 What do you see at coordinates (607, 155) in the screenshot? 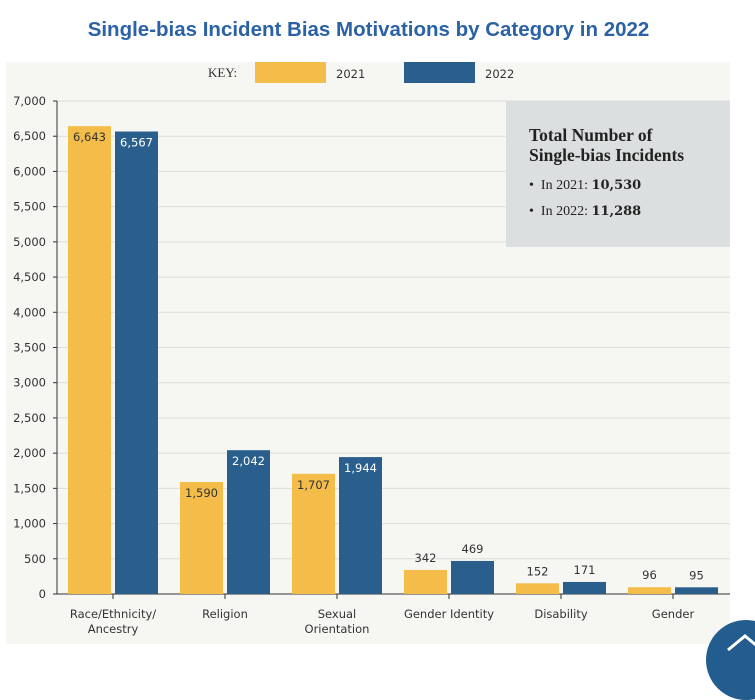
I see `annotation-heading-line2: Single-bias Incidents` at bounding box center [607, 155].